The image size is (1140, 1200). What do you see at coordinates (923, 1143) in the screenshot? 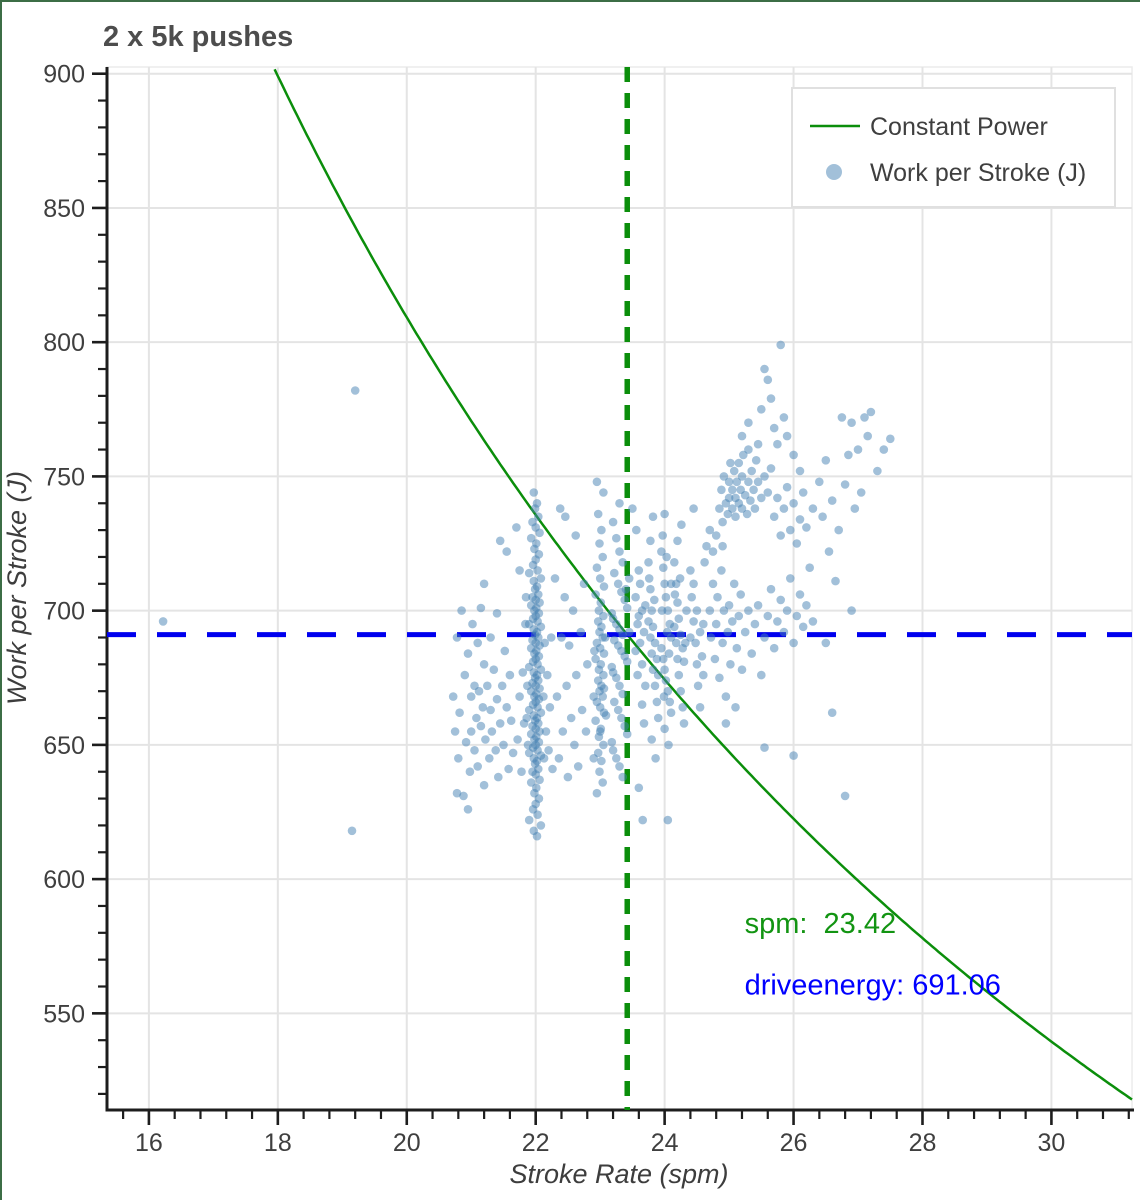
I see `x-tick-label: 28` at bounding box center [923, 1143].